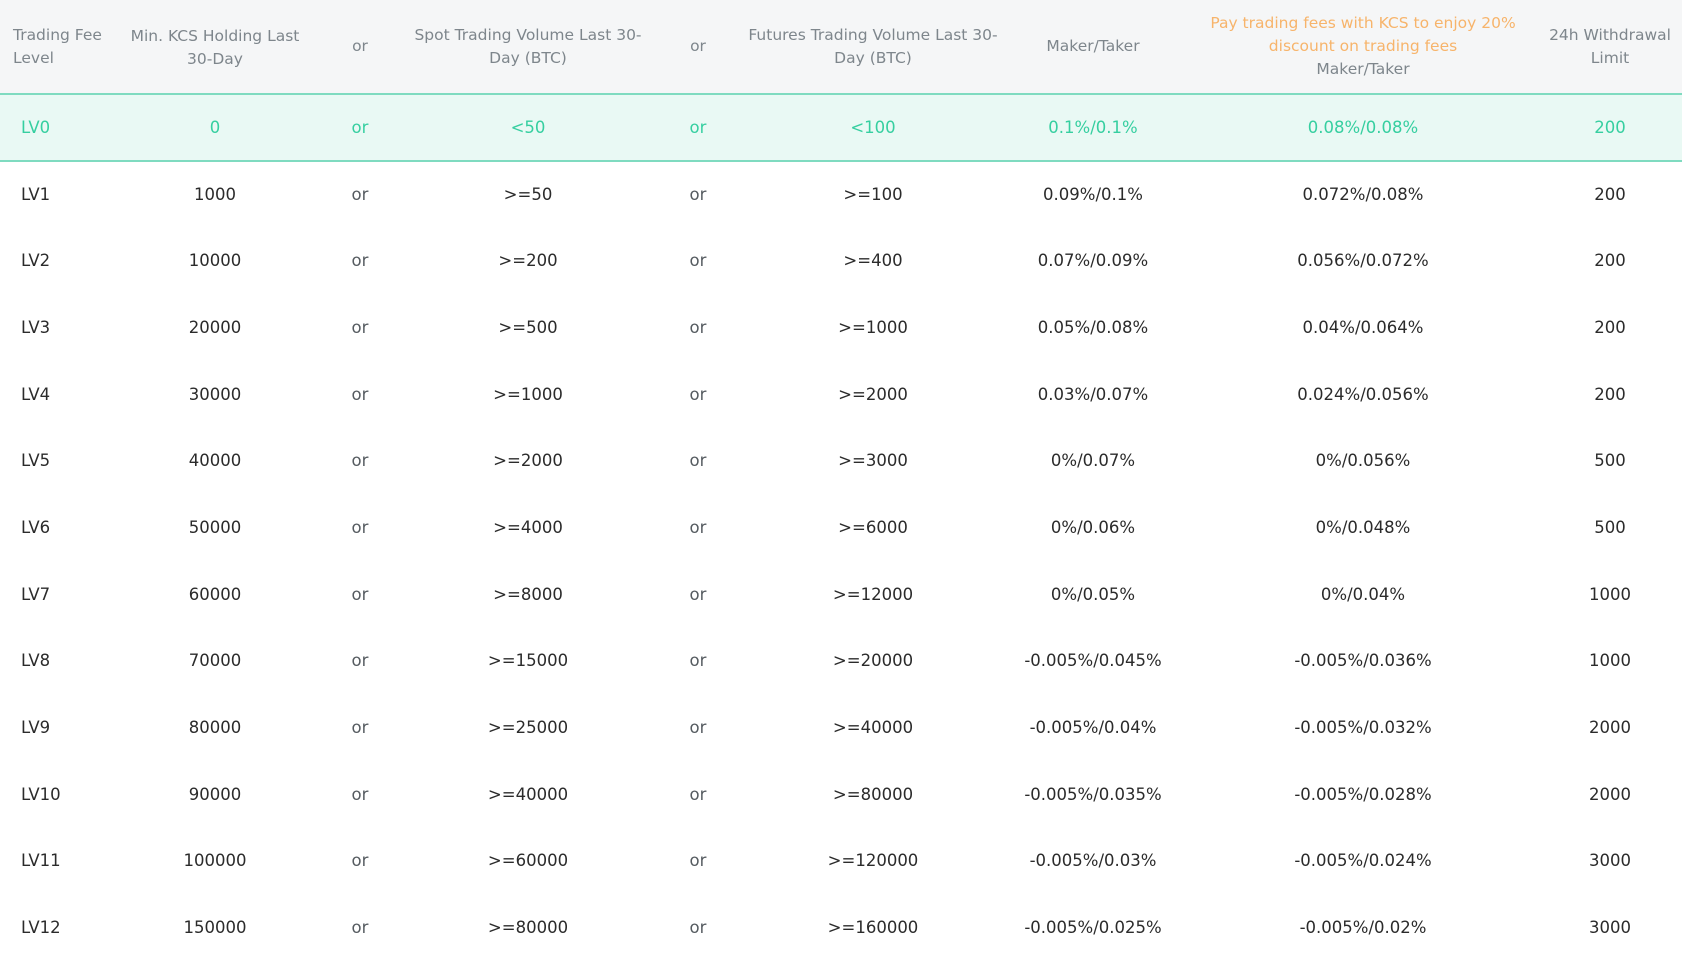  Describe the element at coordinates (1363, 461) in the screenshot. I see `discount-maker-taker-cell: 0%/0.056%` at that location.